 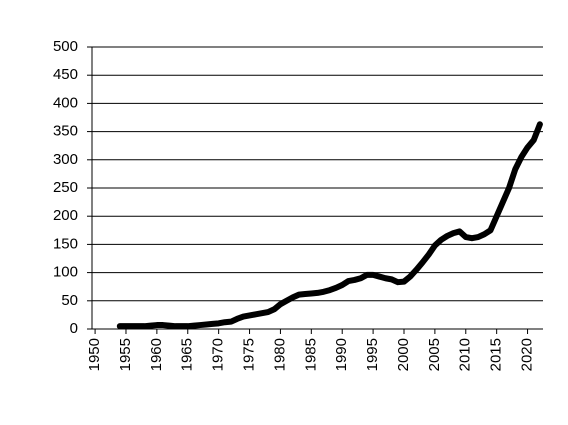 What do you see at coordinates (279, 354) in the screenshot?
I see `x-tick-label: 1980` at bounding box center [279, 354].